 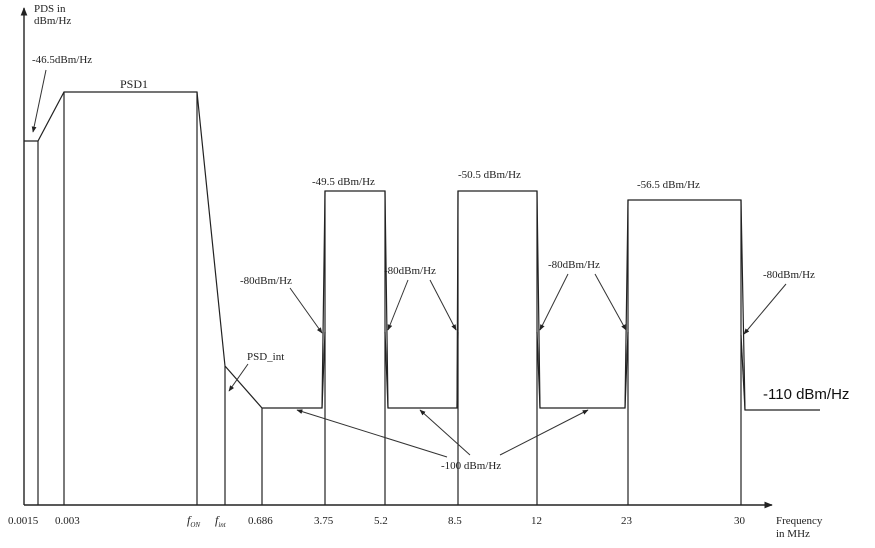 What do you see at coordinates (323, 370) in the screenshot?
I see `edge-3.75` at bounding box center [323, 370].